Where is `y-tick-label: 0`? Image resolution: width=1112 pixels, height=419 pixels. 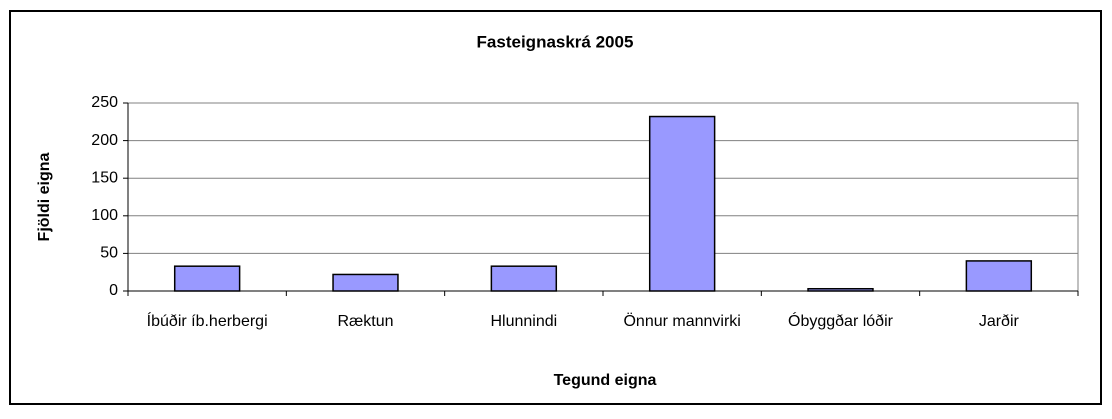 y-tick-label: 0 is located at coordinates (113, 290).